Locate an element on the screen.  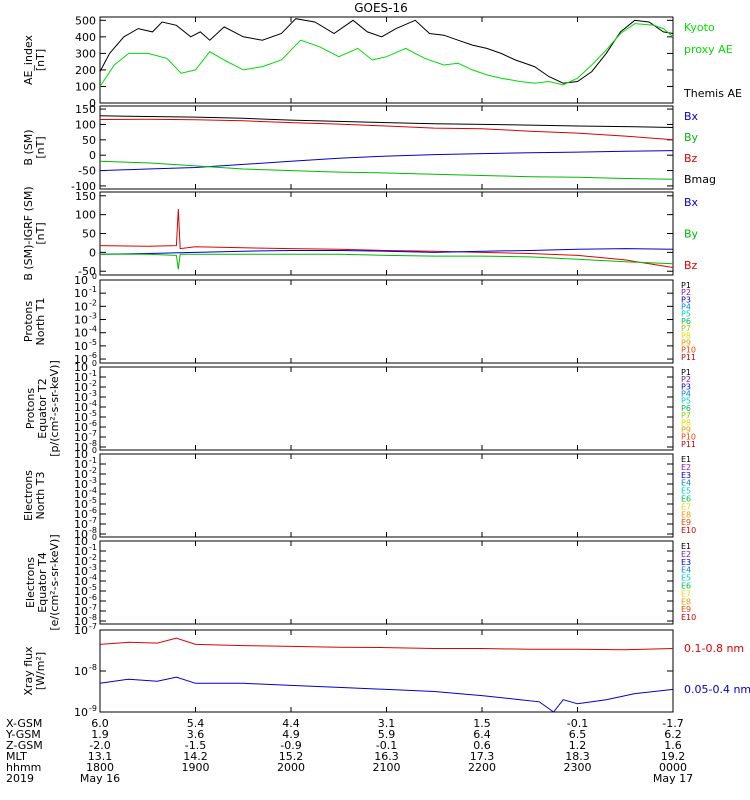
legend-label: 0.1-0.8 nm is located at coordinates (714, 648).